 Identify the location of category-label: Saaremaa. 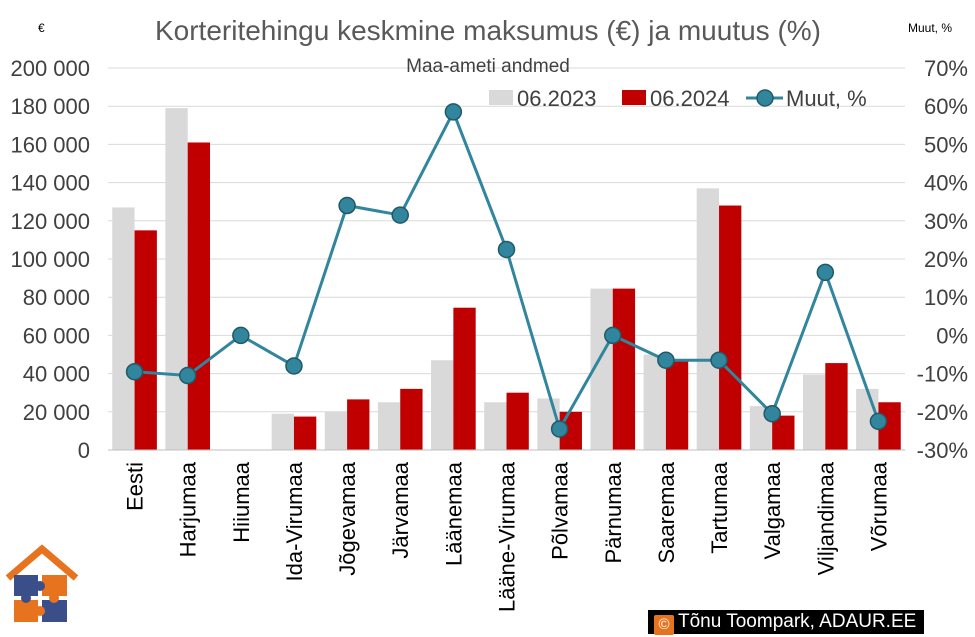
(666, 512).